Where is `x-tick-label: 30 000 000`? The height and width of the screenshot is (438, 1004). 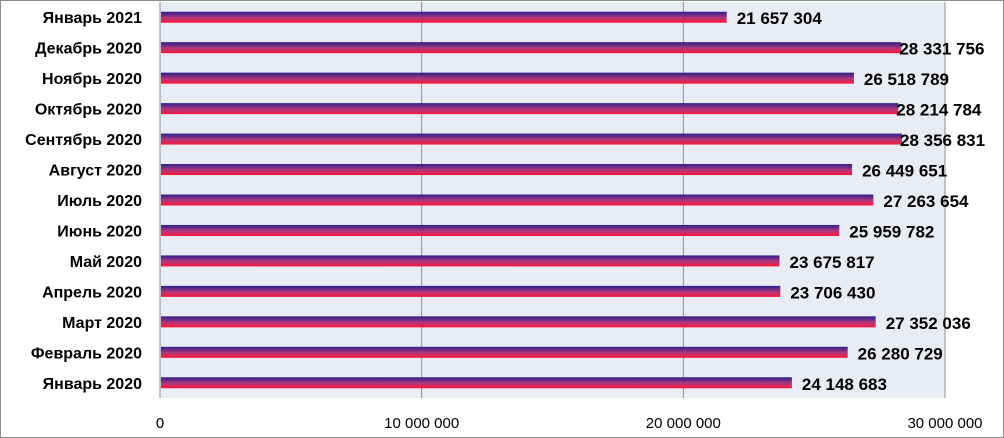 x-tick-label: 30 000 000 is located at coordinates (944, 423).